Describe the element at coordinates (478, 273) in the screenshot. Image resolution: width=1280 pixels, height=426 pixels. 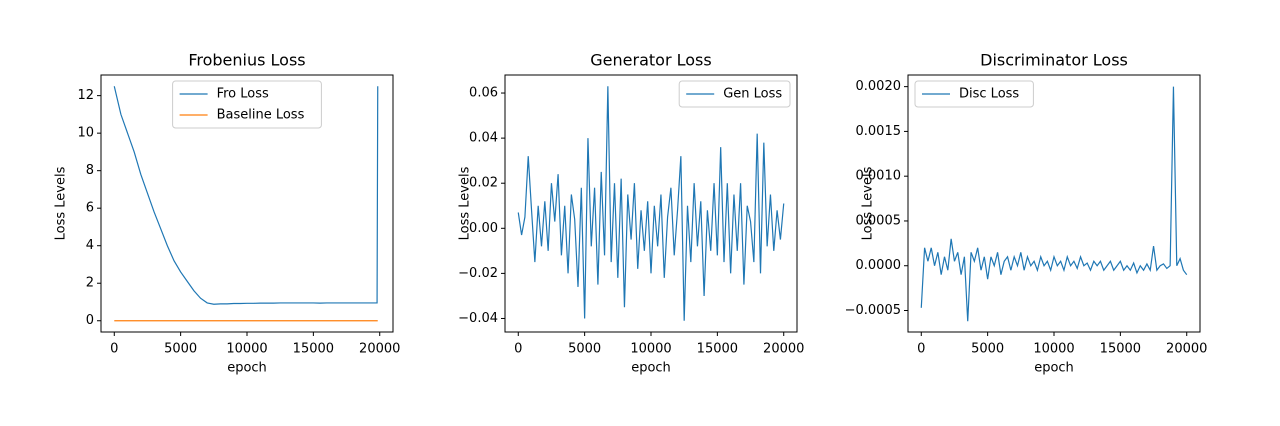
I see `y-tick-label: −0.02` at that location.